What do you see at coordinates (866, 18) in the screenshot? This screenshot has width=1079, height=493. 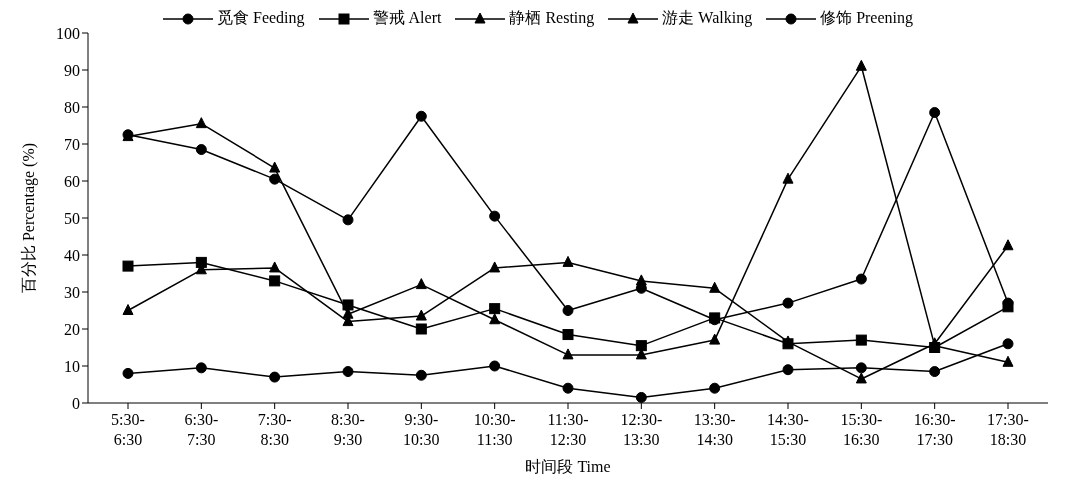 I see `legend-label: 修饰 Preening` at bounding box center [866, 18].